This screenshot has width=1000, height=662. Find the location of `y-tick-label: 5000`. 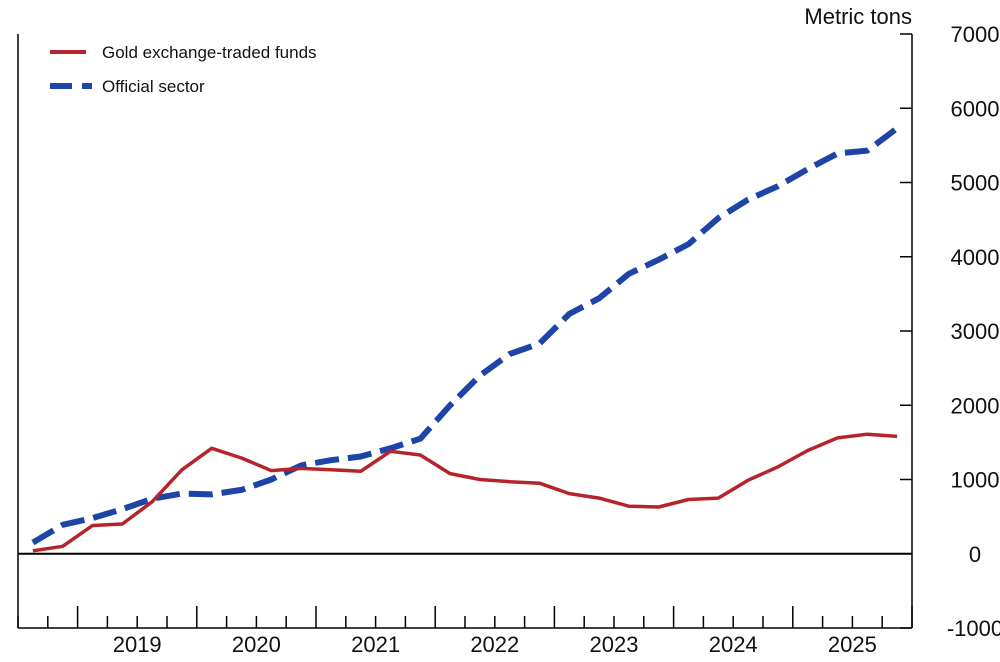

y-tick-label: 5000 is located at coordinates (975, 183).